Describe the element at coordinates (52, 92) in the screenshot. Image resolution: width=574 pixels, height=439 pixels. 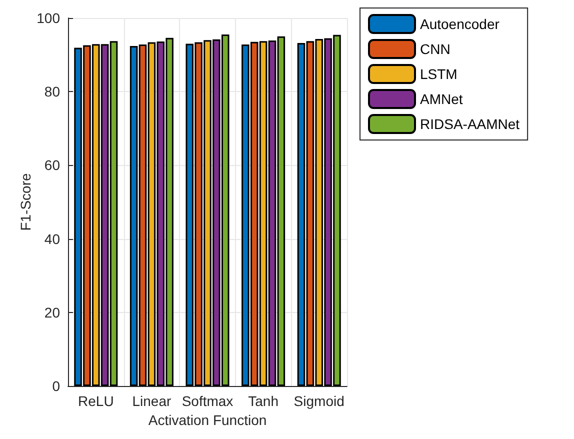
I see `y-tick-label: 80` at that location.